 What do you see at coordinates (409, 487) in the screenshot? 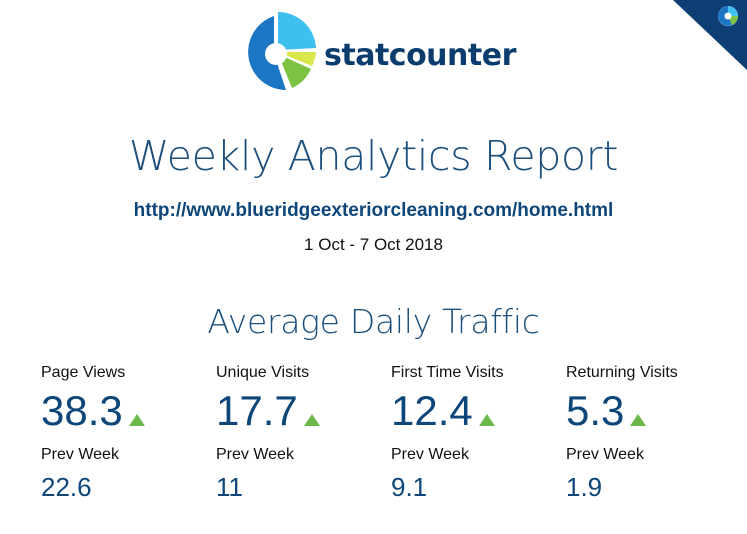
I see `prev-week-value: 9.1` at bounding box center [409, 487].